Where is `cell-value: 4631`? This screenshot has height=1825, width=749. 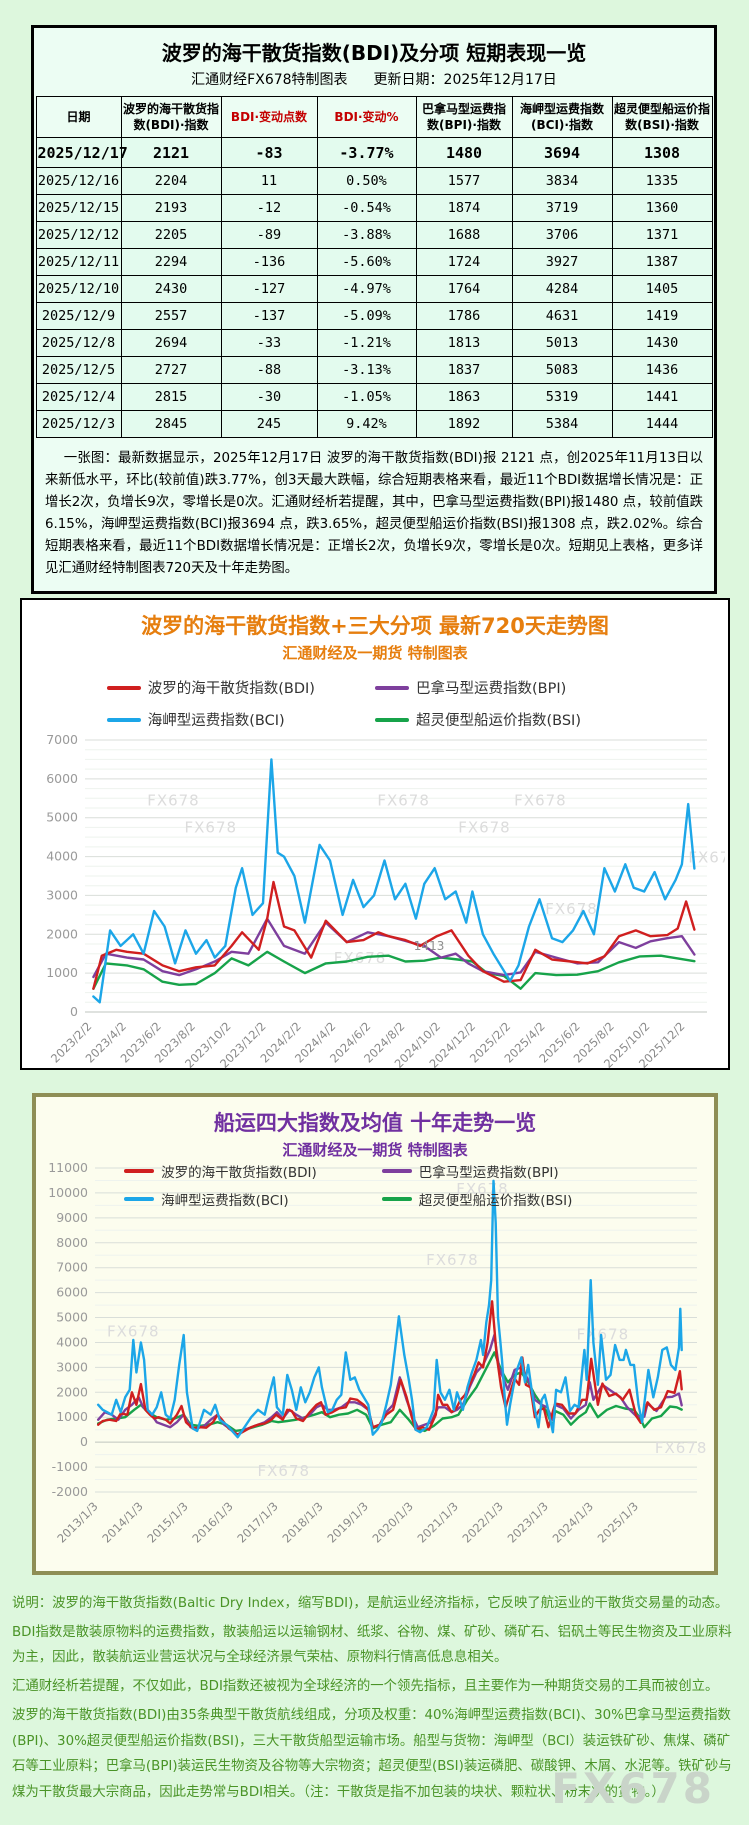 cell-value: 4631 is located at coordinates (562, 316).